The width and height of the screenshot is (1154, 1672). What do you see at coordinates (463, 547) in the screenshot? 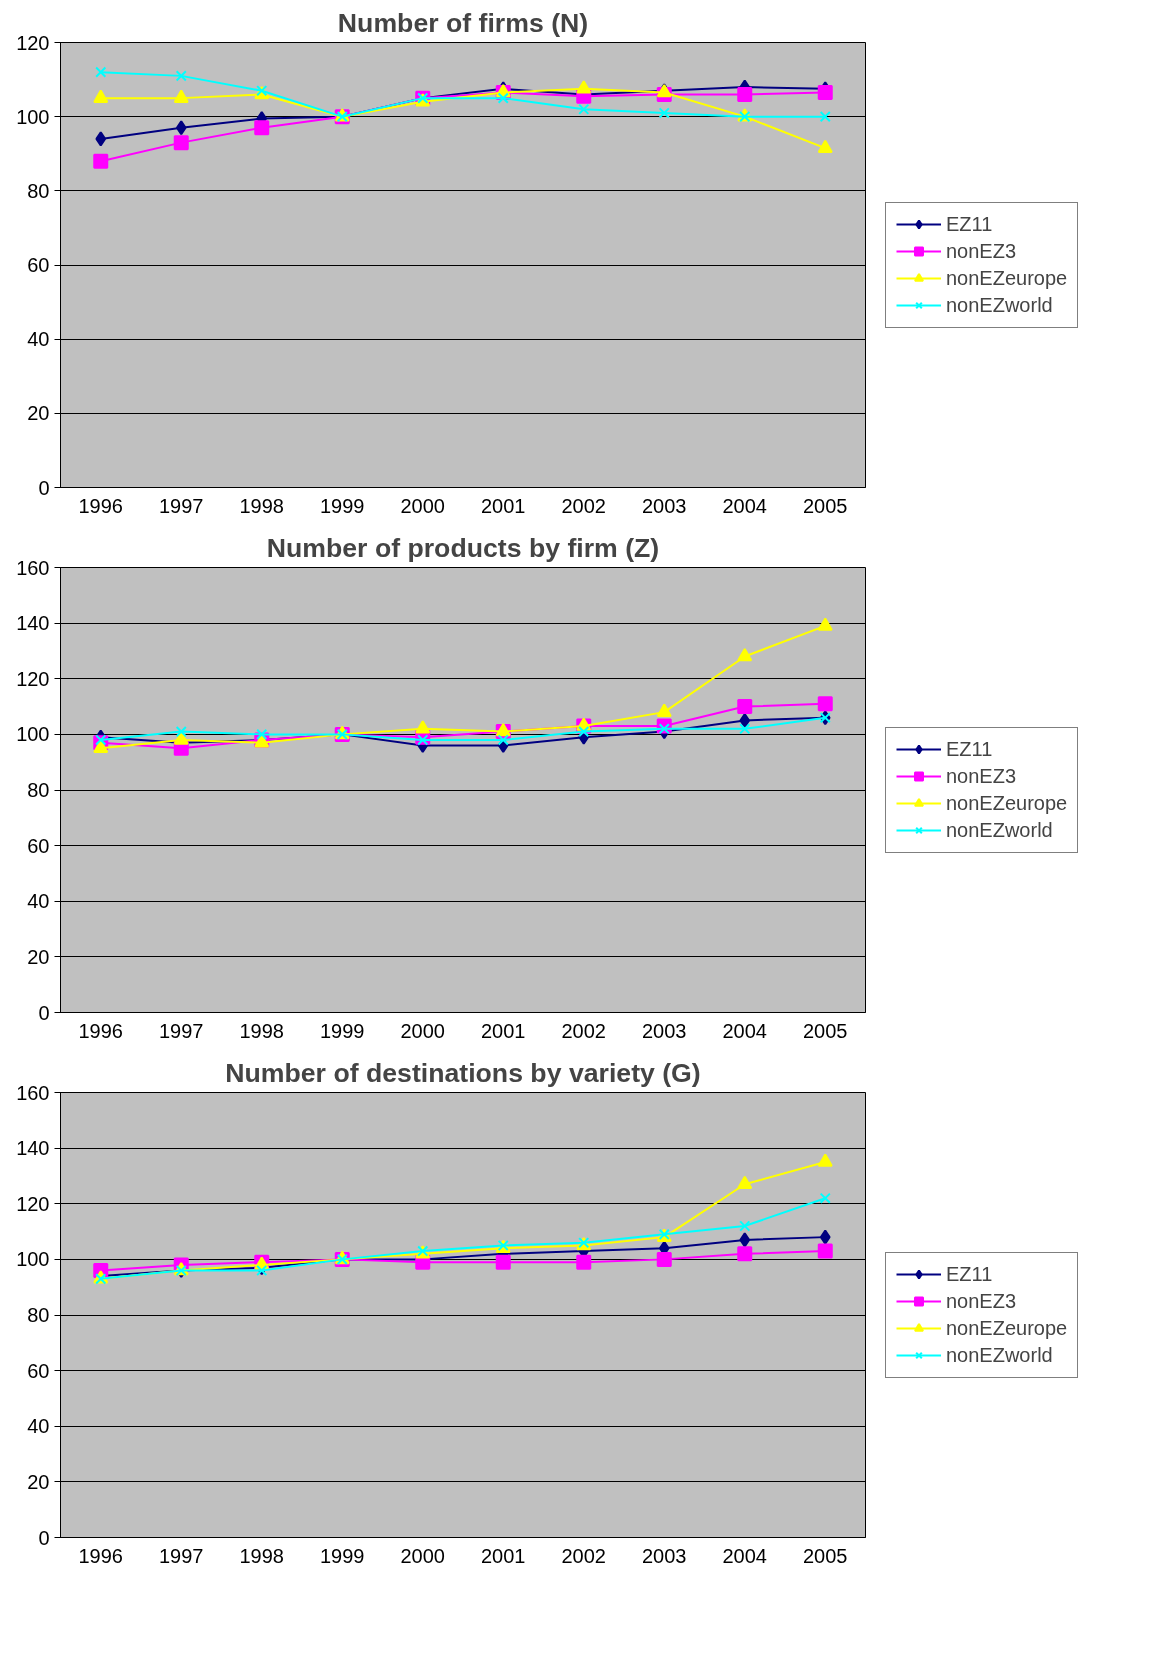
I see `chart-title: Number of products by firm (Z)` at bounding box center [463, 547].